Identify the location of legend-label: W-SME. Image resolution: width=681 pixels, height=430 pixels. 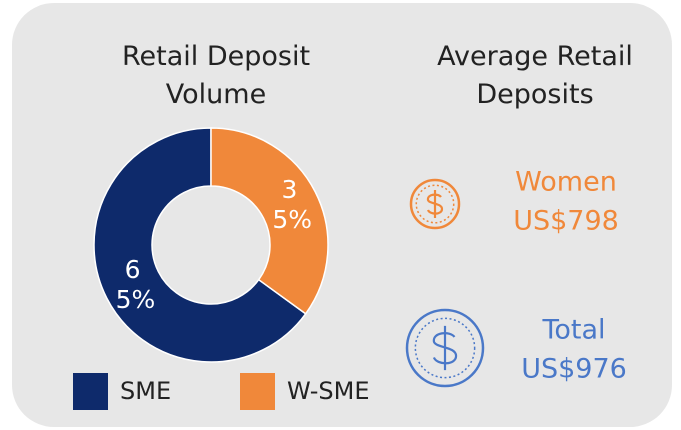
(328, 391).